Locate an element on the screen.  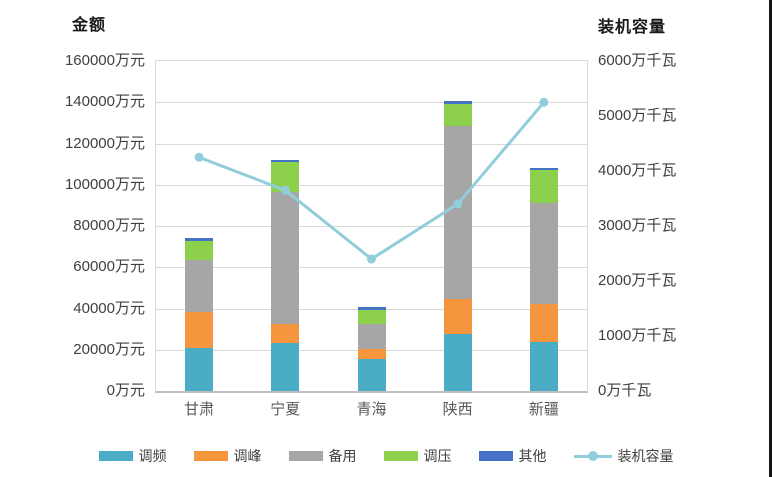
x-axis-label: 新疆 is located at coordinates (543, 409).